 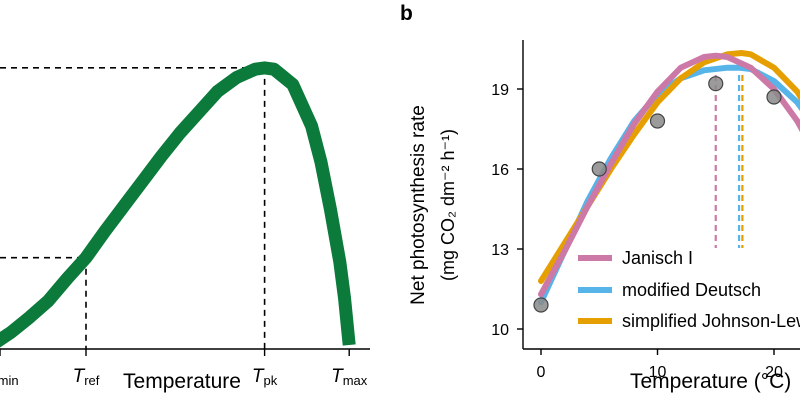 What do you see at coordinates (691, 290) in the screenshot?
I see `legend-label-1: modified Deutsch` at bounding box center [691, 290].